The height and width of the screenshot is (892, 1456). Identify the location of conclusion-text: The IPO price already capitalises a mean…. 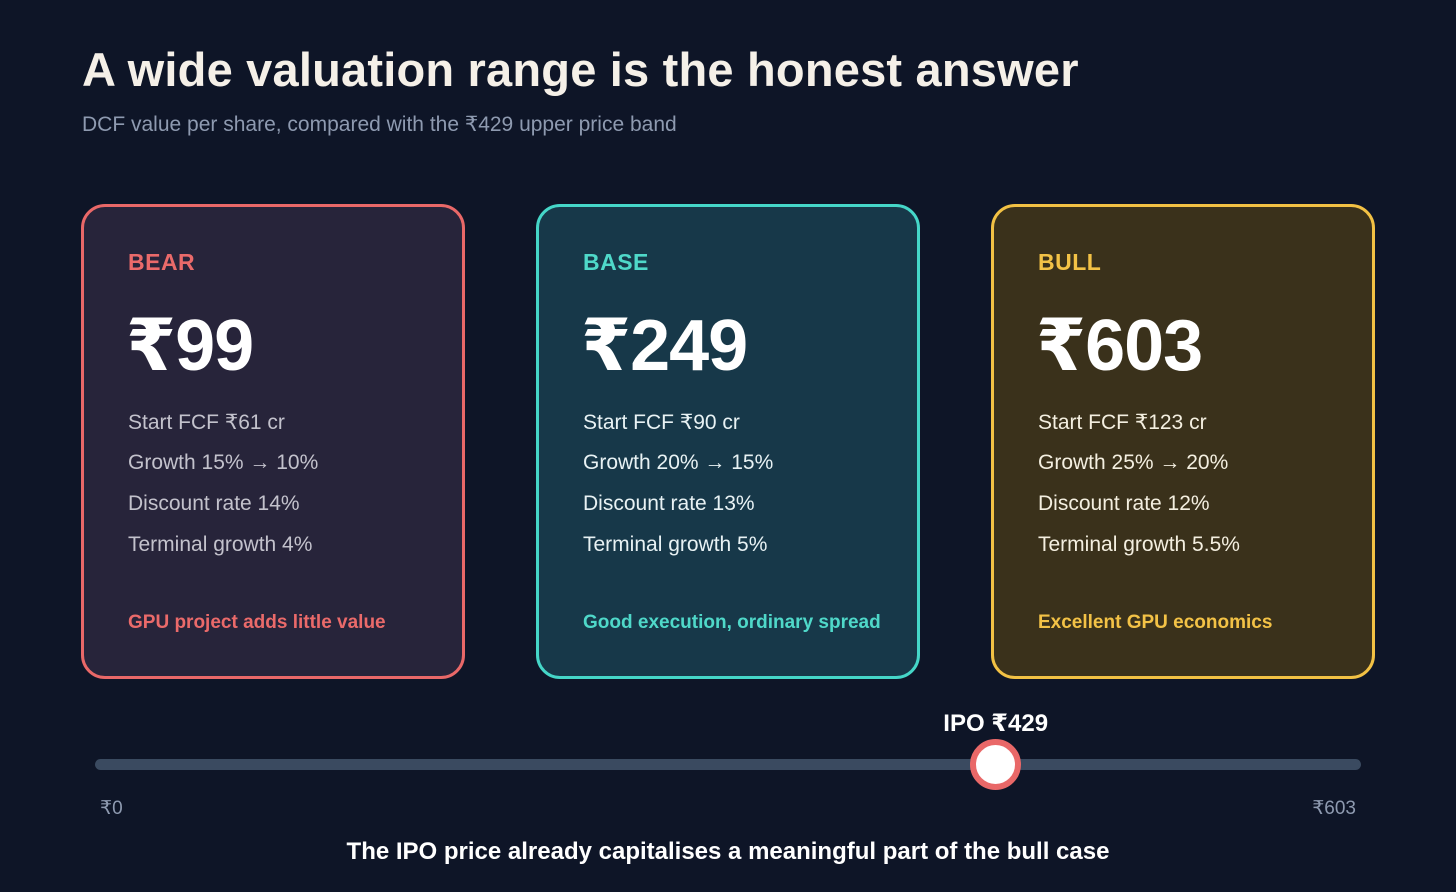
(728, 851).